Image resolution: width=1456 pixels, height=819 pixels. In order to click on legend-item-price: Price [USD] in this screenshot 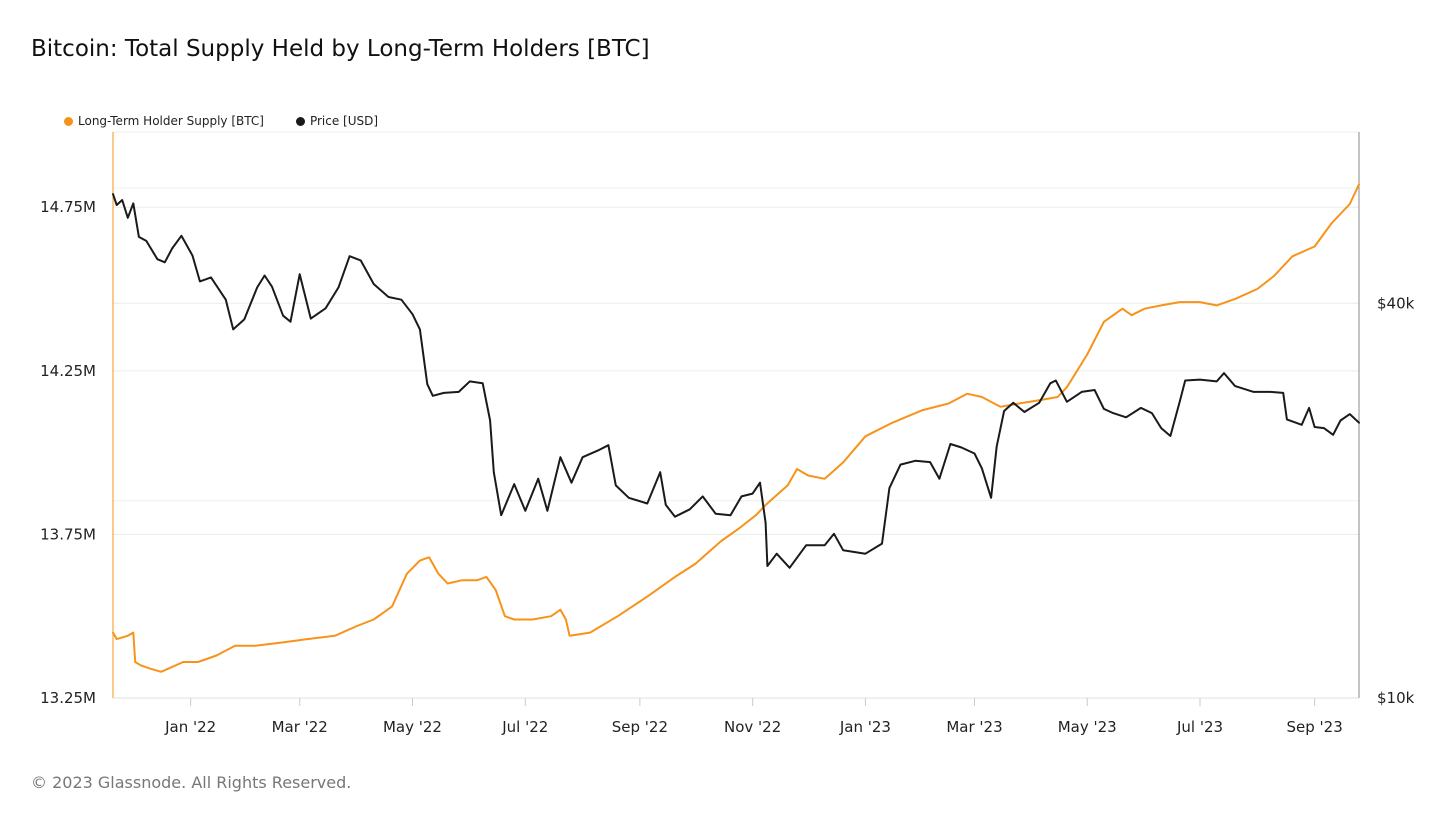, I will do `click(337, 121)`.